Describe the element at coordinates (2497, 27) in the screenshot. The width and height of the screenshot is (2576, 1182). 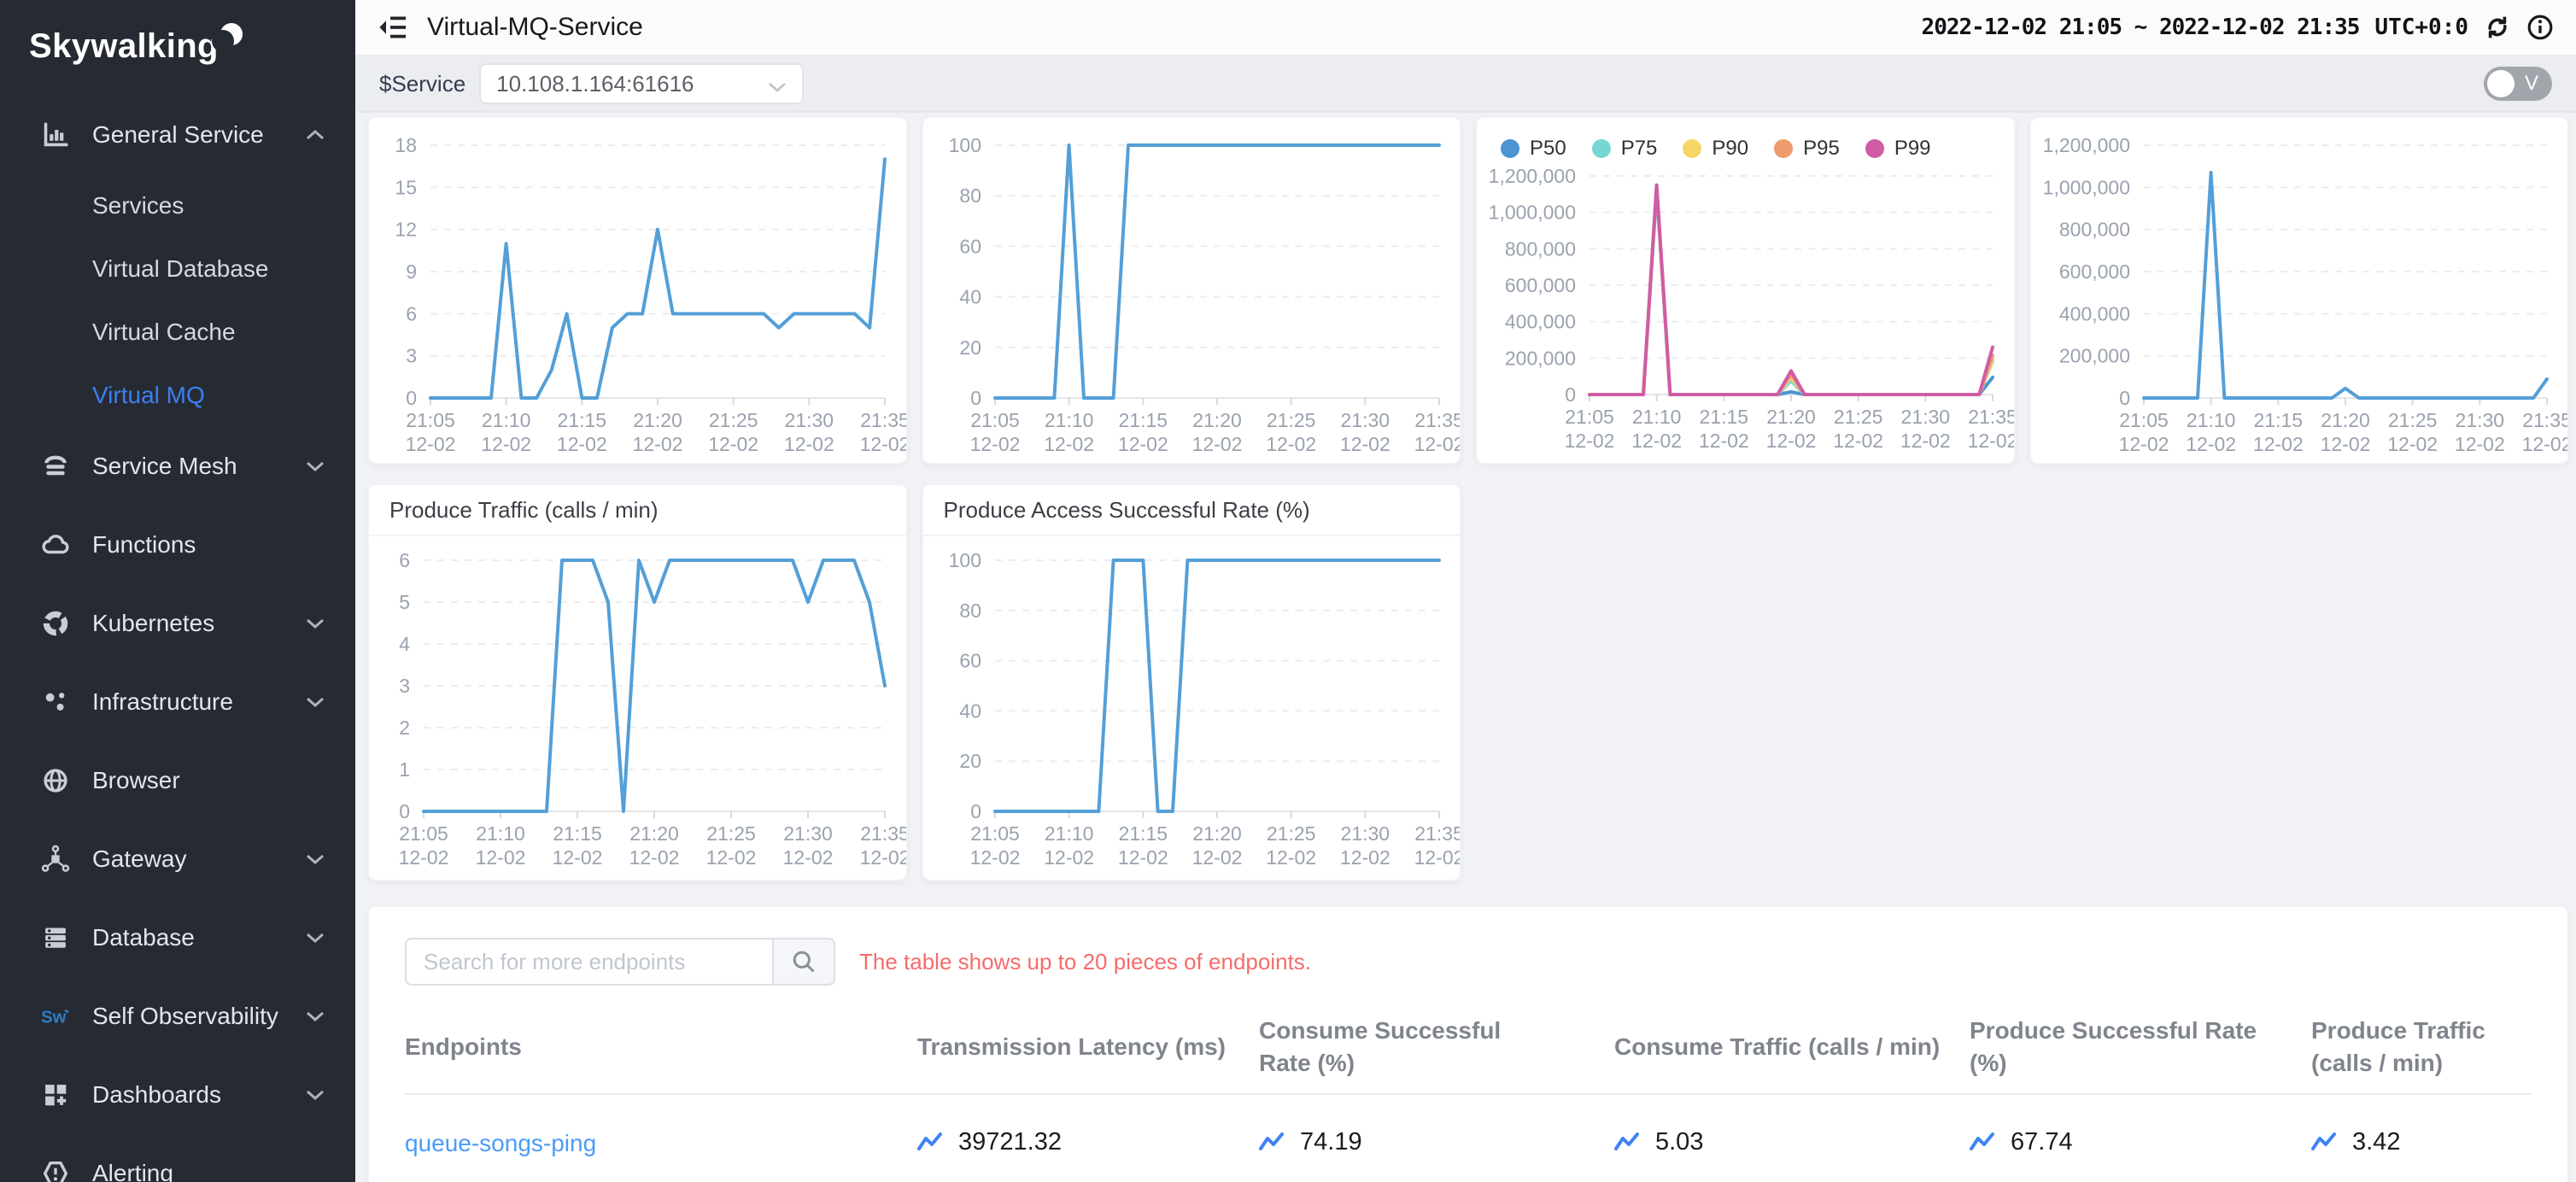
I see `refresh-icon` at that location.